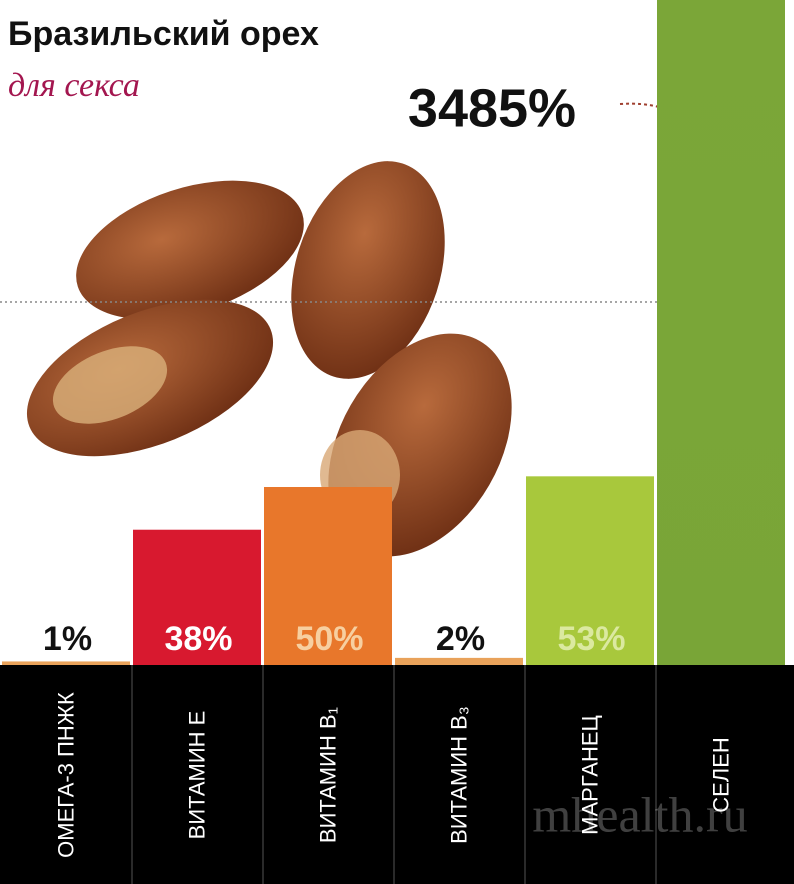  What do you see at coordinates (67, 639) in the screenshot?
I see `value-label: 1%` at bounding box center [67, 639].